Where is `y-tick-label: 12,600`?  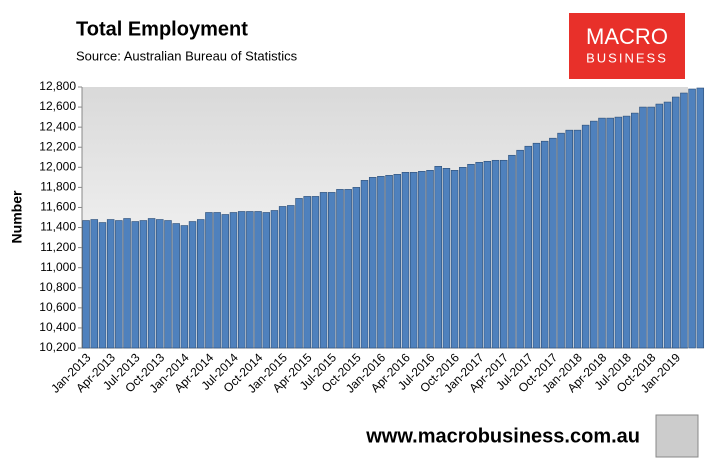 y-tick-label: 12,600 is located at coordinates (57, 106).